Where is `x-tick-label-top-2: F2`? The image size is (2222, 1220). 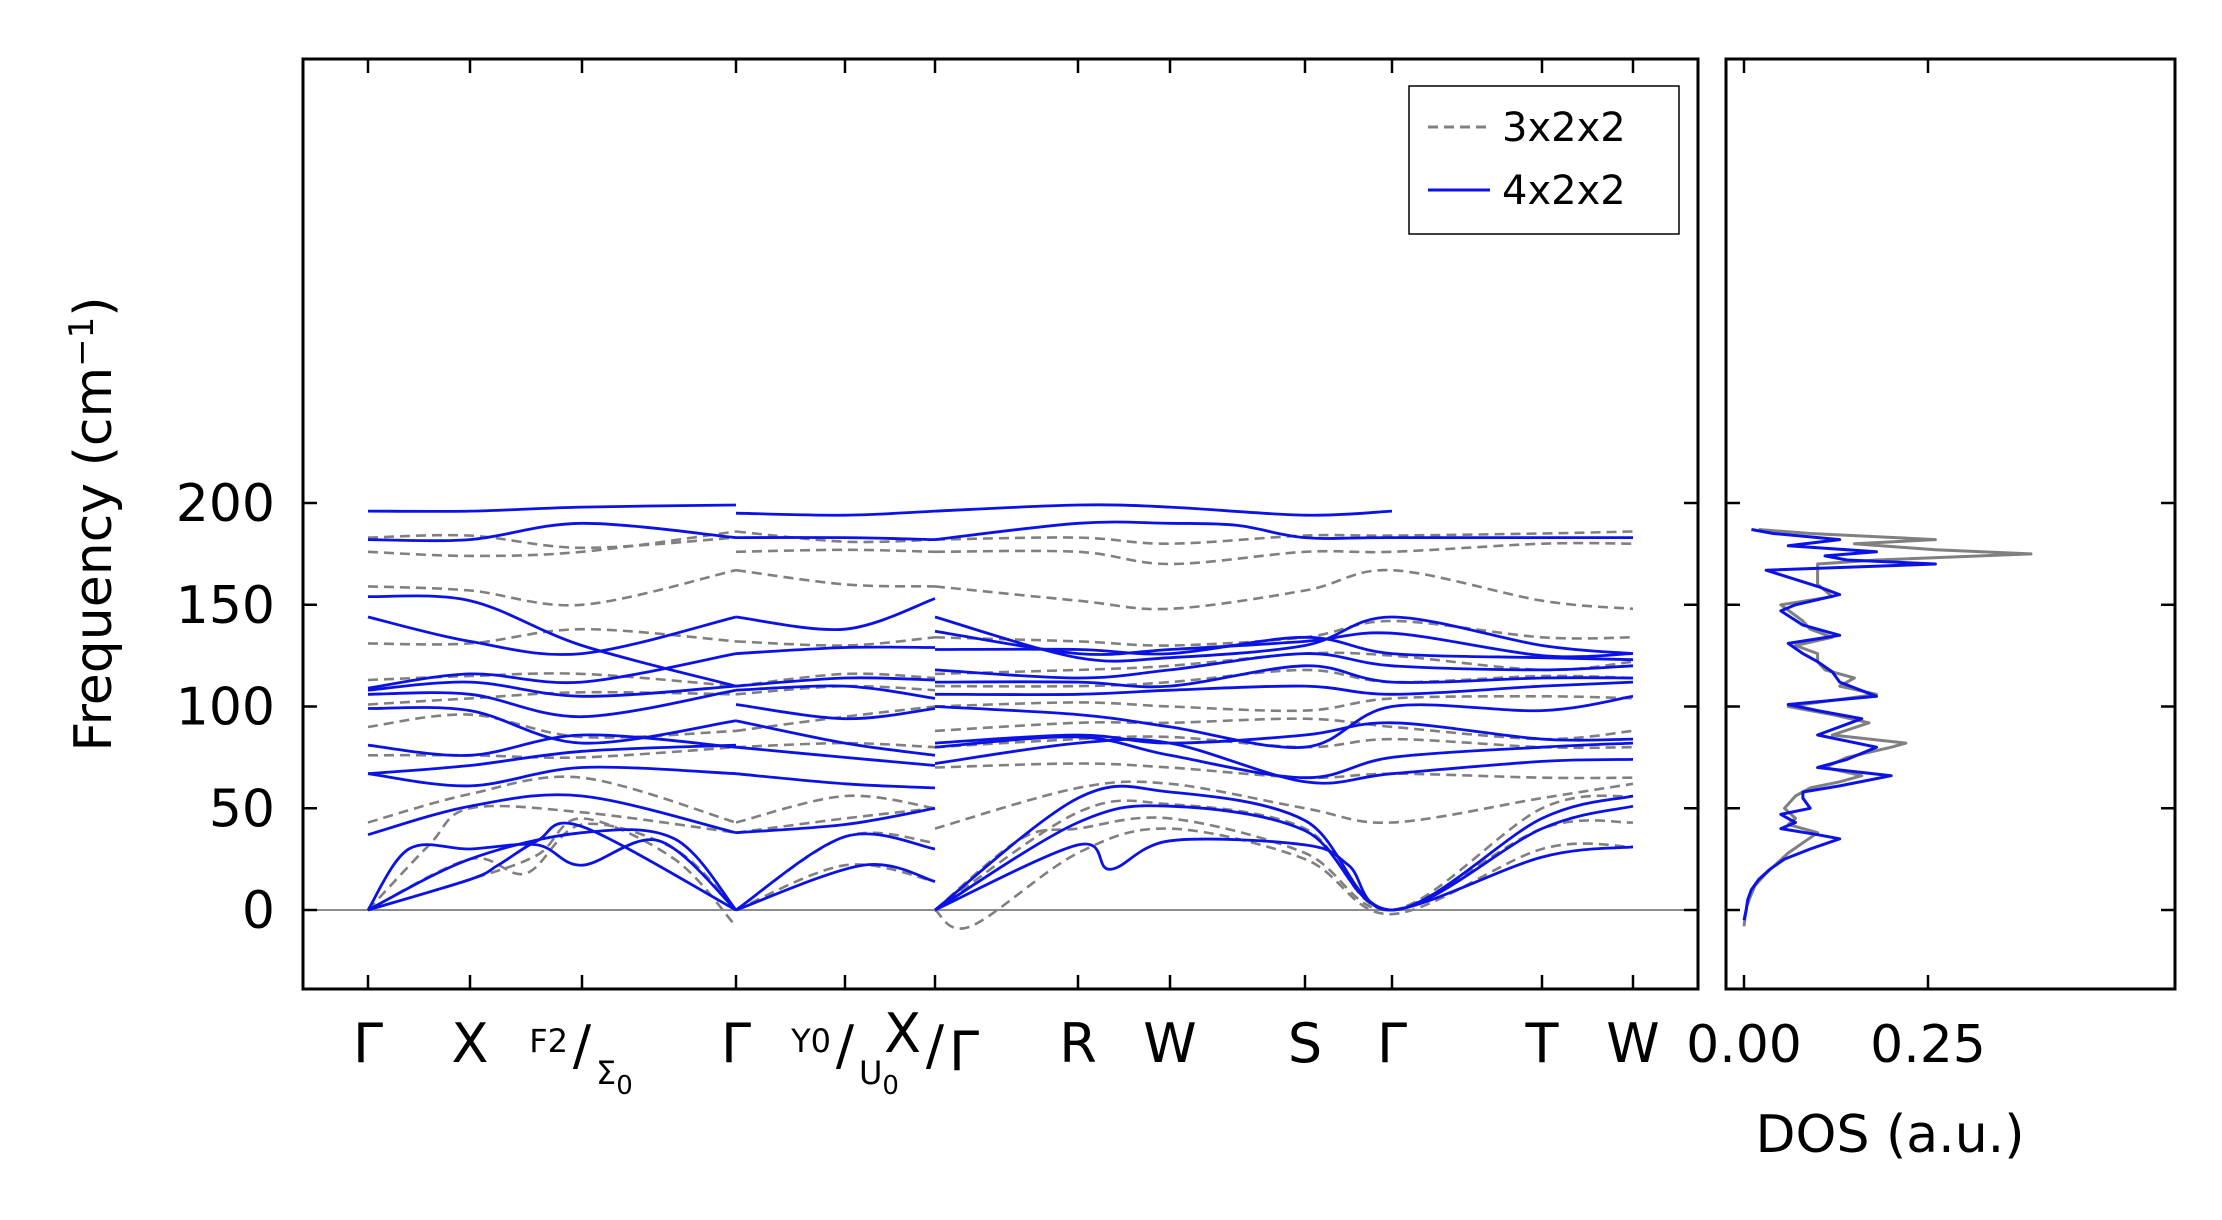
x-tick-label-top-2: F2 is located at coordinates (548, 1041).